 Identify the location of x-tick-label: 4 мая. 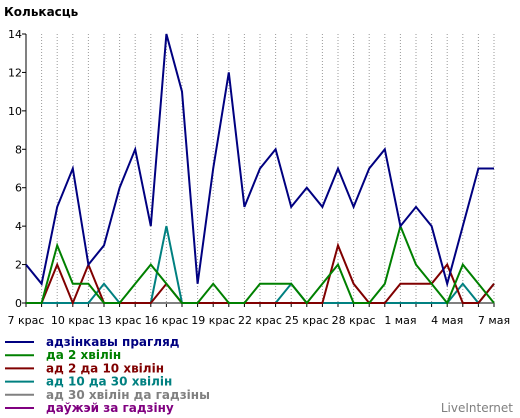
(447, 320).